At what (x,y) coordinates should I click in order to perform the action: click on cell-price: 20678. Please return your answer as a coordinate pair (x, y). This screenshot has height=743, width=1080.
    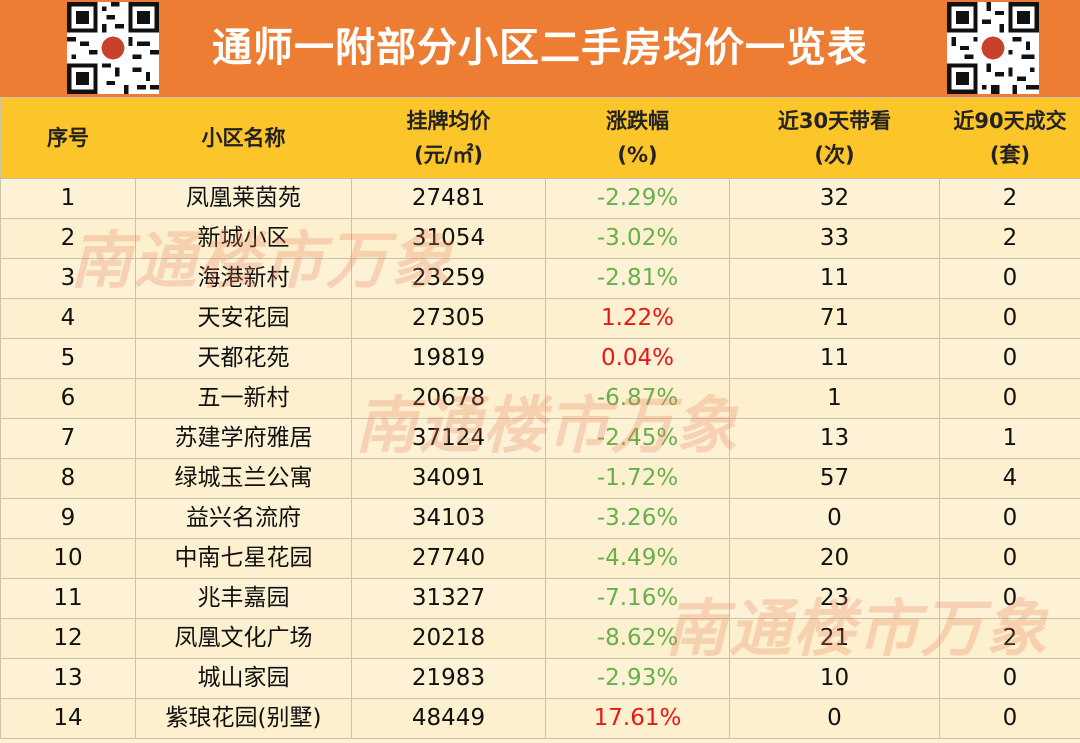
    Looking at the image, I should click on (448, 398).